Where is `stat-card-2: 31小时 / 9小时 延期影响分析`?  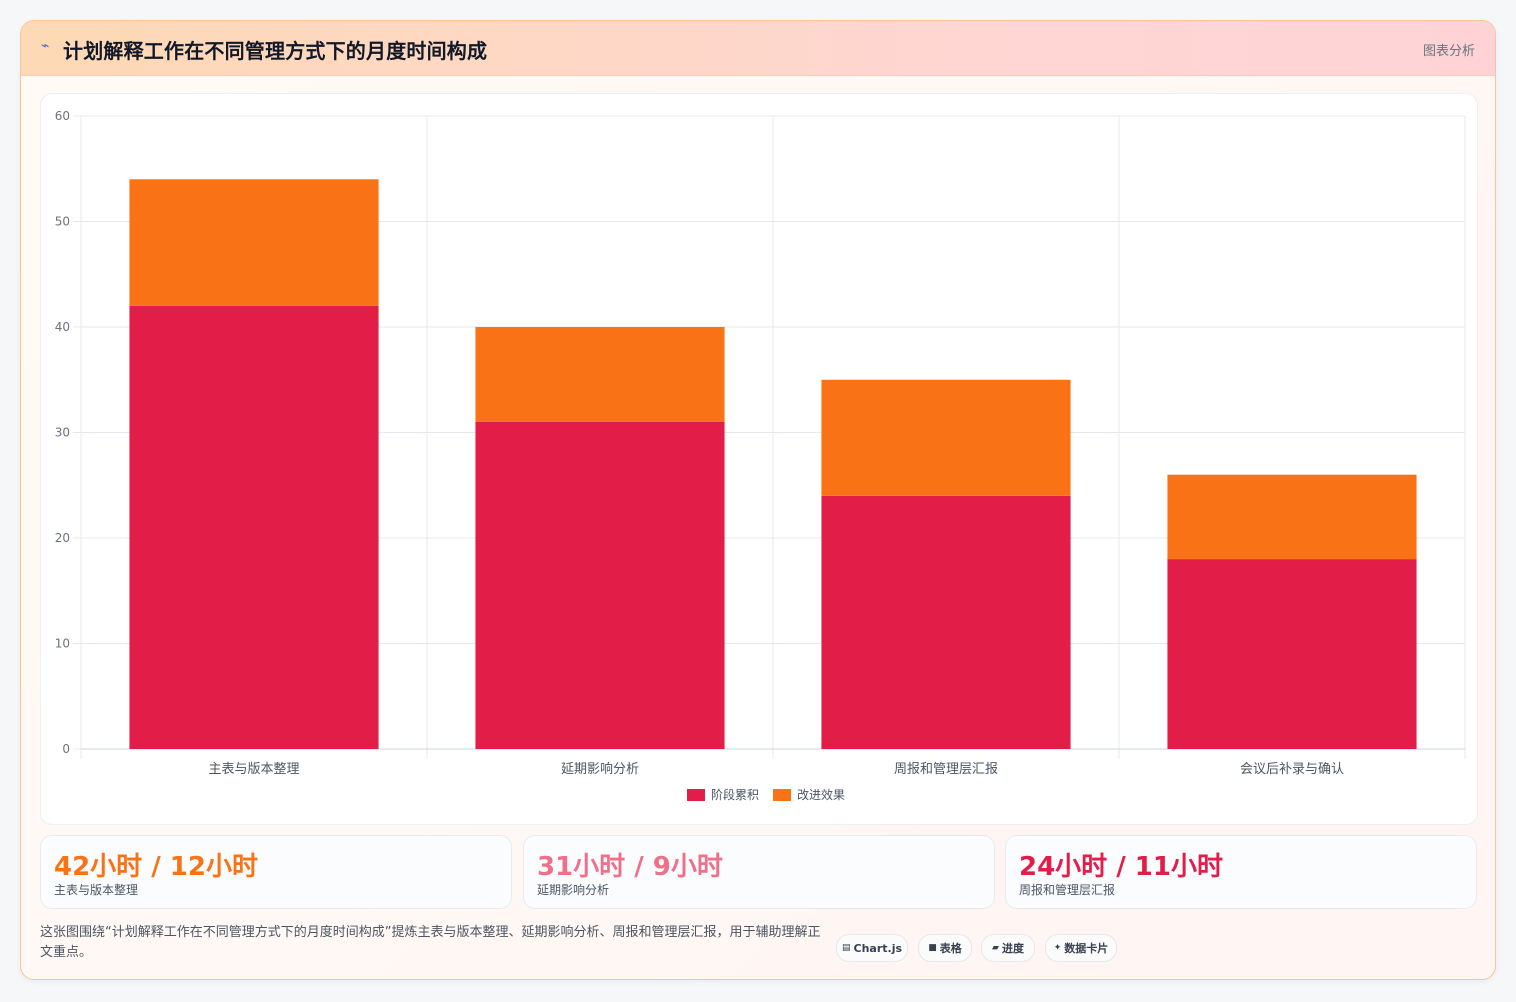
stat-card-2: 31小时 / 9小时 延期影响分析 is located at coordinates (759, 872).